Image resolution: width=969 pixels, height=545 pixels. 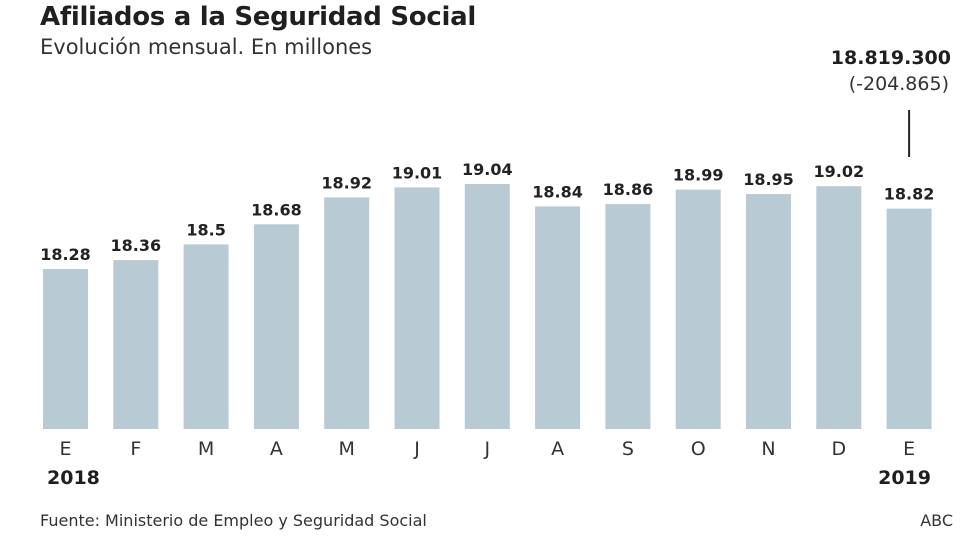 What do you see at coordinates (276, 449) in the screenshot?
I see `x-tick-label-3: A` at bounding box center [276, 449].